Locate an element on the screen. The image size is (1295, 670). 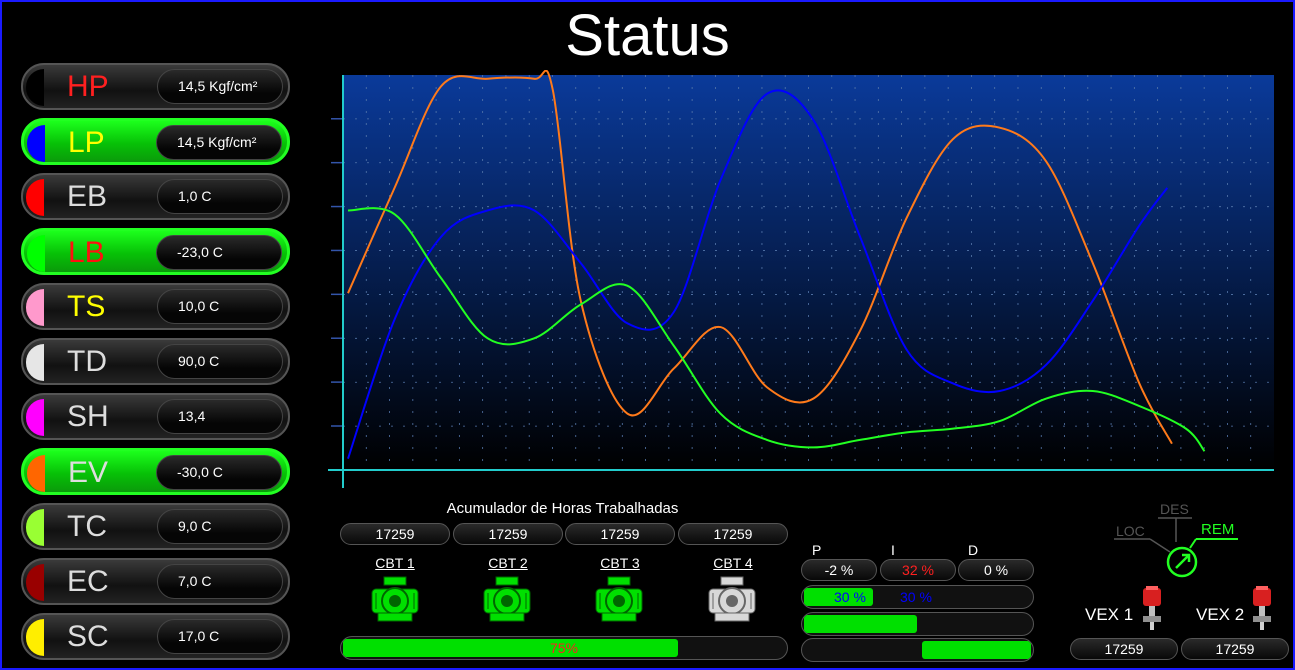
vex1-hours: 17259 is located at coordinates (1124, 649).